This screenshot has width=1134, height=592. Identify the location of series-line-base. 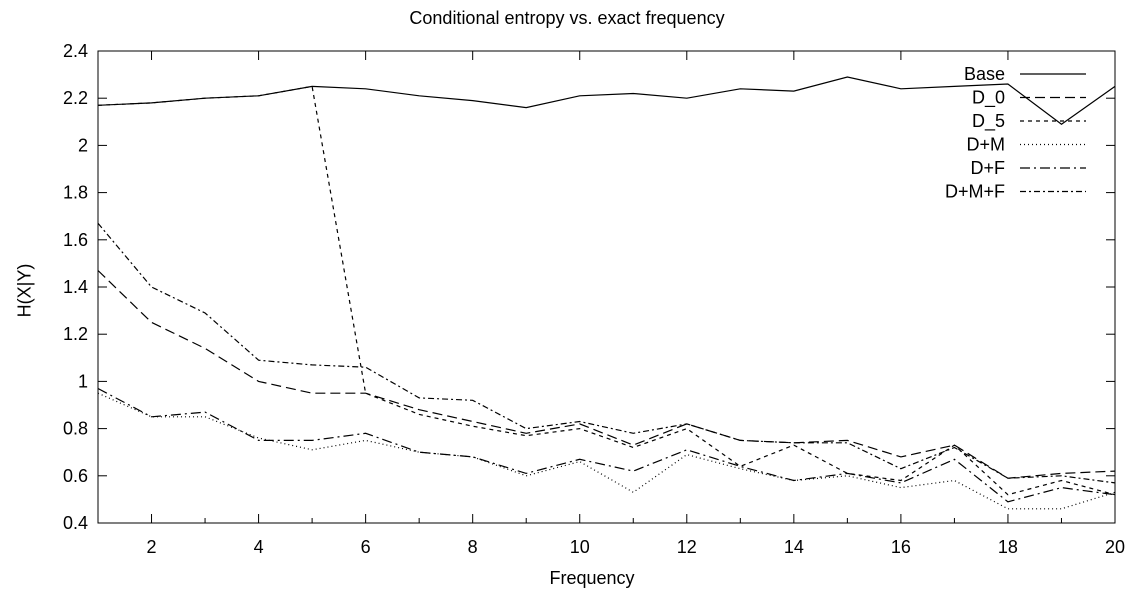
(606, 100).